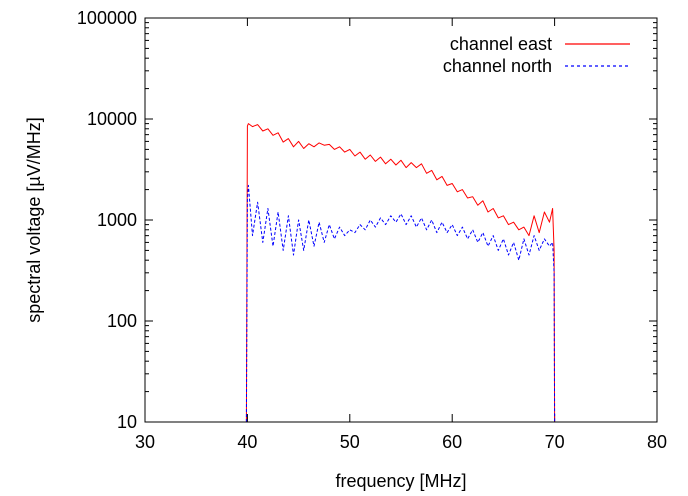  What do you see at coordinates (117, 220) in the screenshot?
I see `y-tick-label: 1000` at bounding box center [117, 220].